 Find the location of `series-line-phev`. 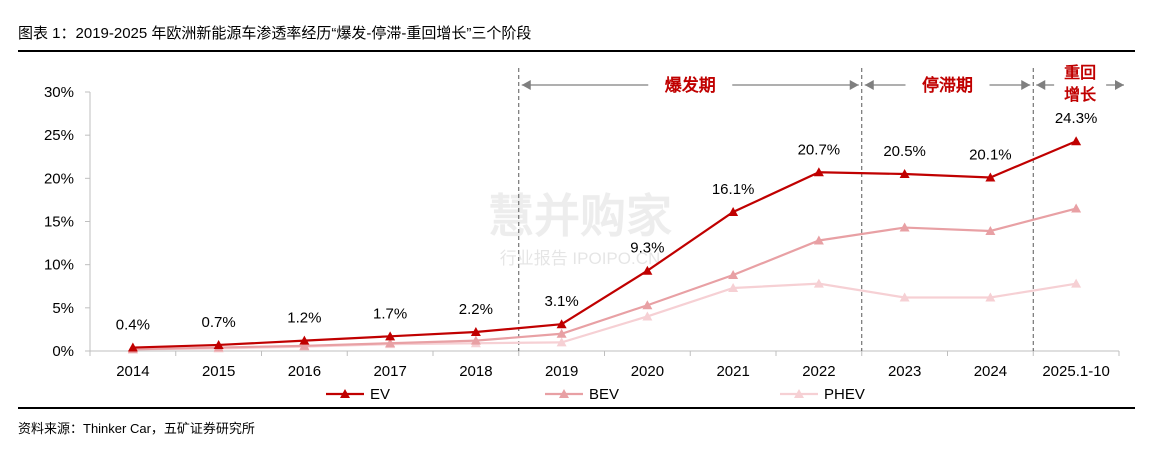

series-line-phev is located at coordinates (604, 316).